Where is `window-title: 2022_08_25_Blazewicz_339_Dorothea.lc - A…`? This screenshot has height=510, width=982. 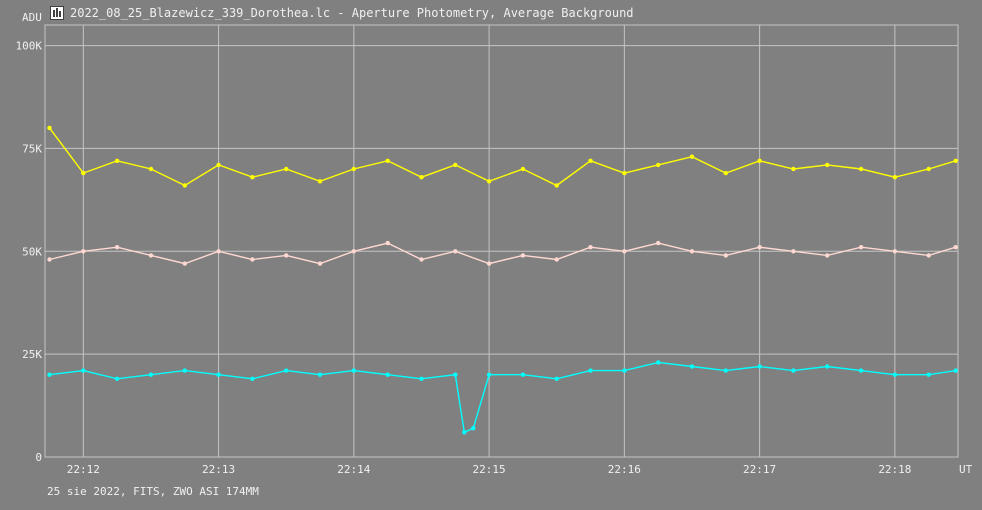
window-title: 2022_08_25_Blazewicz_339_Dorothea.lc - A… is located at coordinates (352, 13).